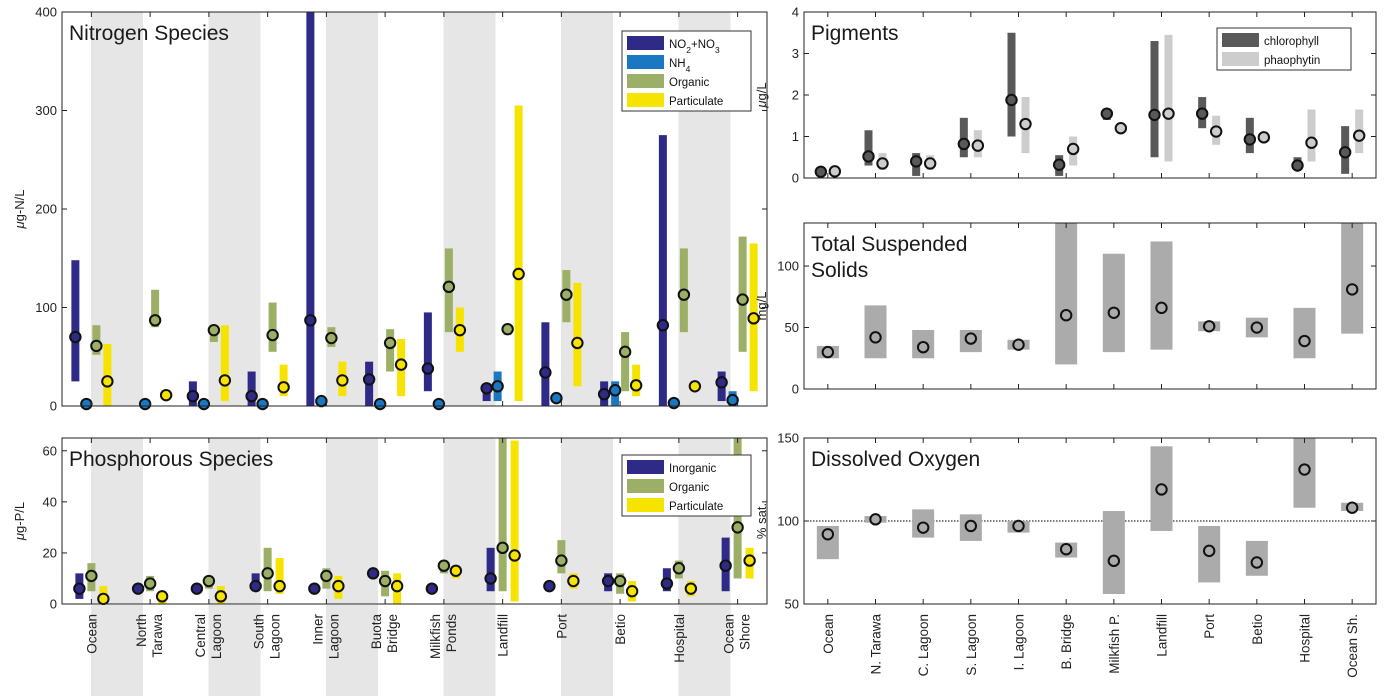 Image resolution: width=1384 pixels, height=696 pixels. Describe the element at coordinates (761, 306) in the screenshot. I see `tss-y-axis-label: mg/L` at that location.